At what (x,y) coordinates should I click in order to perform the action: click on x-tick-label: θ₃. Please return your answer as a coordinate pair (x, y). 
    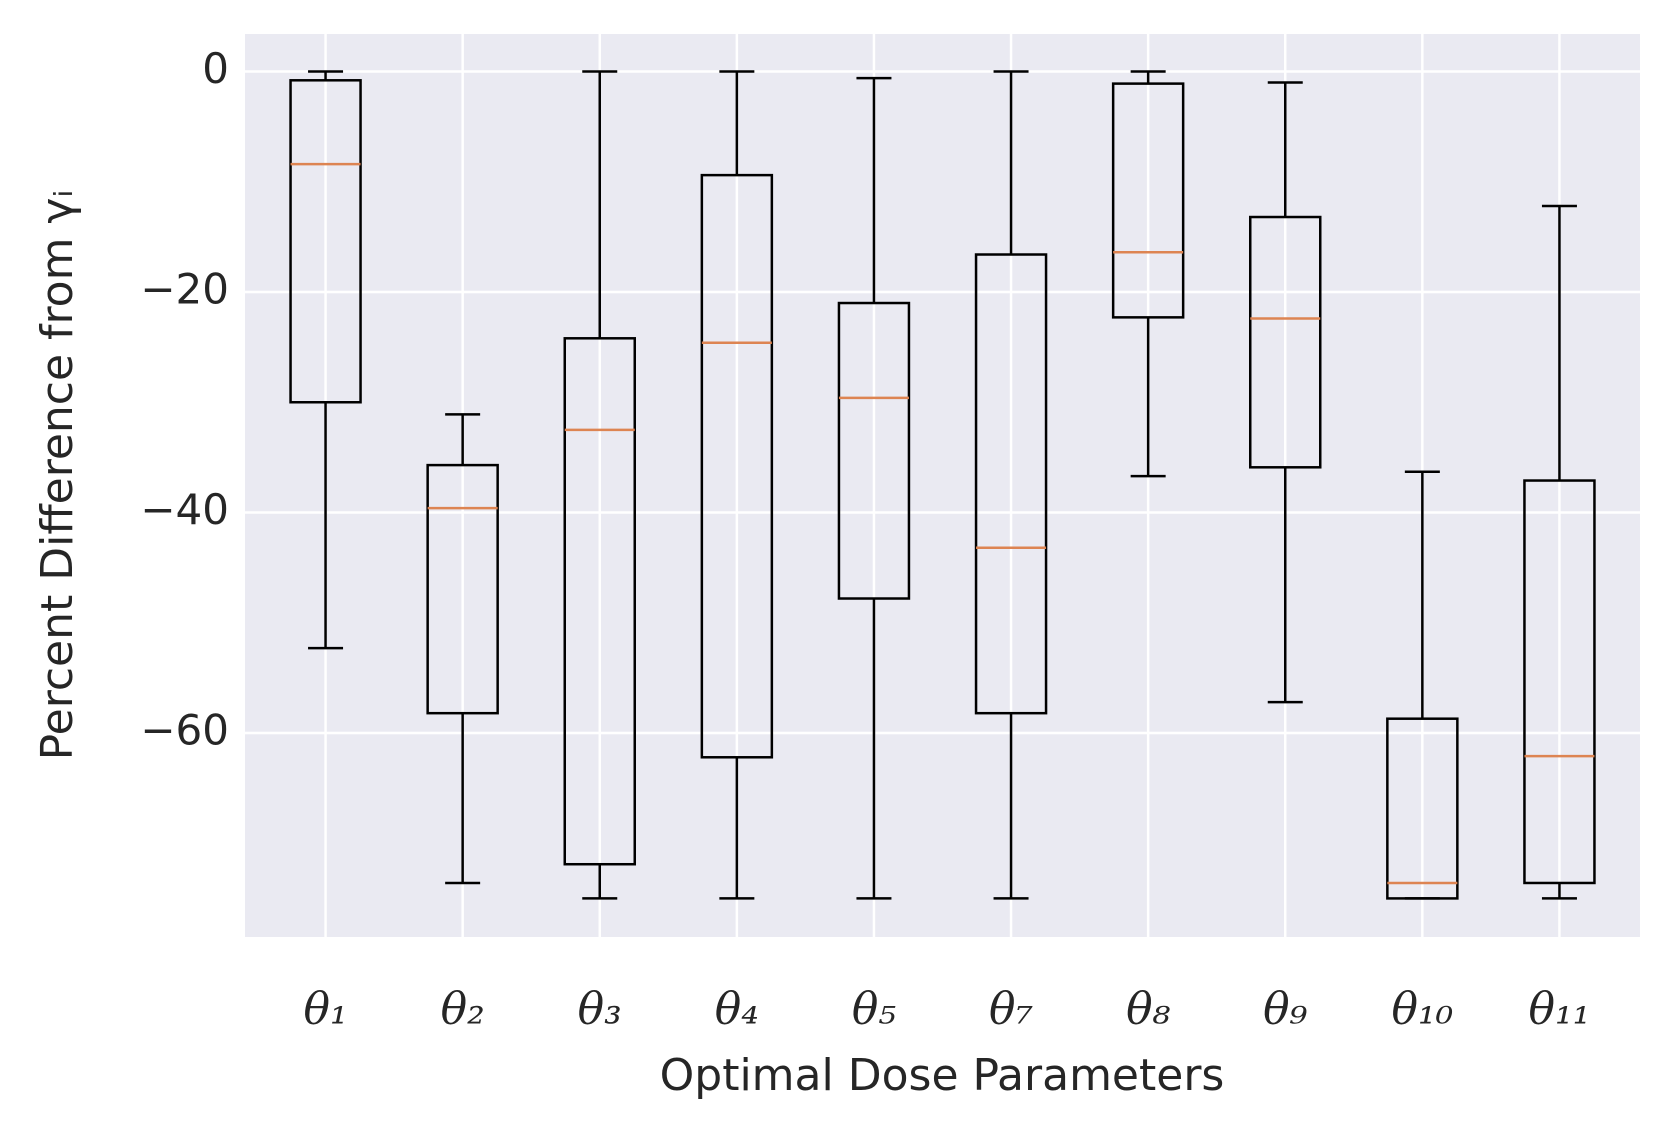
    Looking at the image, I should click on (600, 1009).